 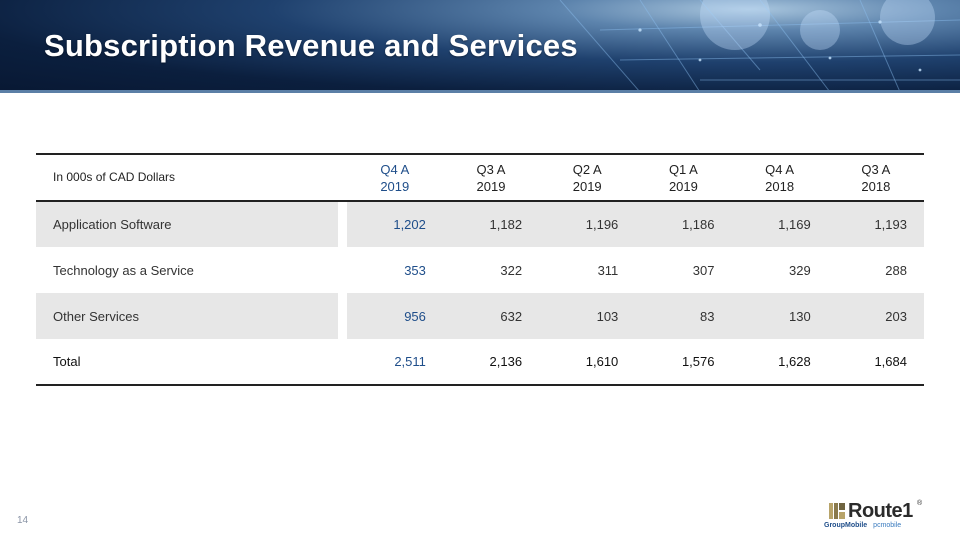 What do you see at coordinates (587, 224) in the screenshot?
I see `table-cell: 1,196` at bounding box center [587, 224].